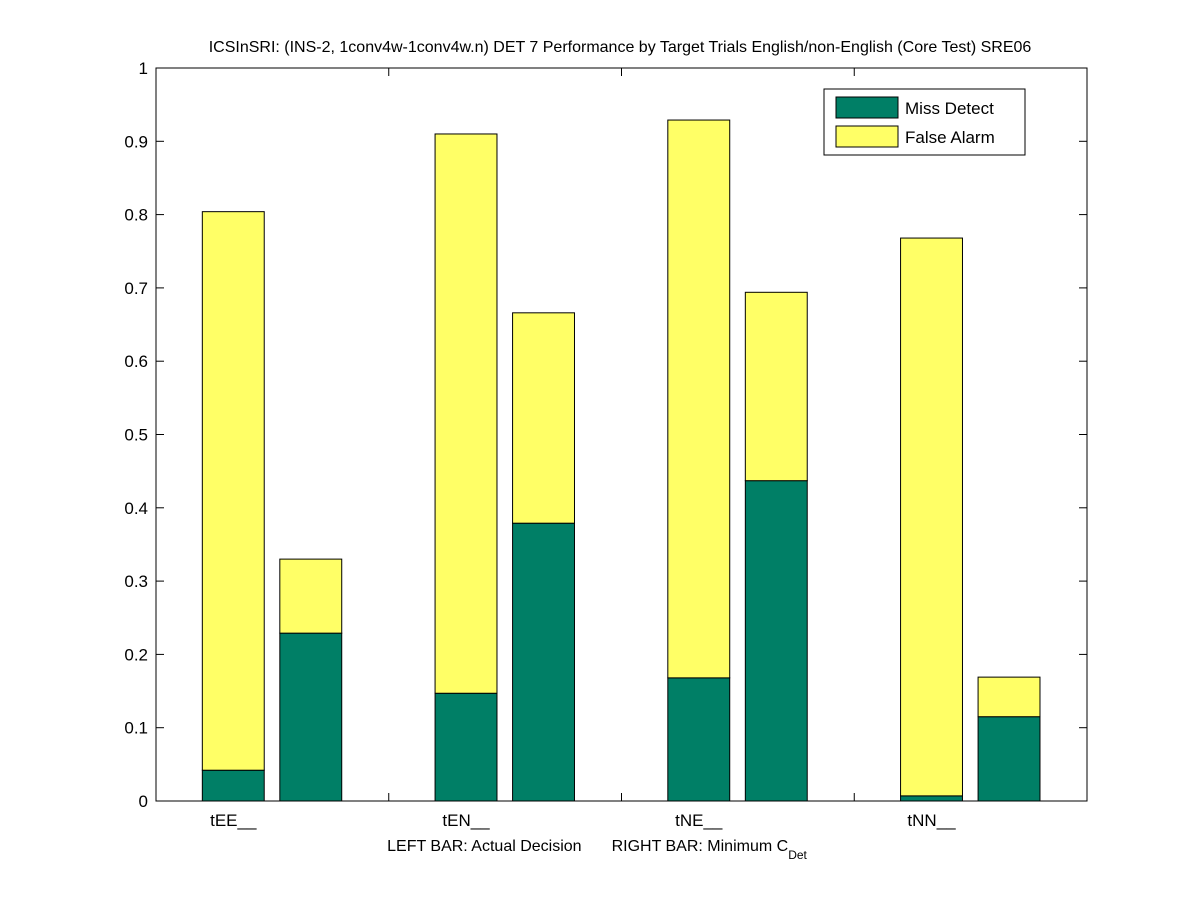 The image size is (1201, 905). Describe the element at coordinates (466, 820) in the screenshot. I see `x-tick-label: tEN__` at that location.